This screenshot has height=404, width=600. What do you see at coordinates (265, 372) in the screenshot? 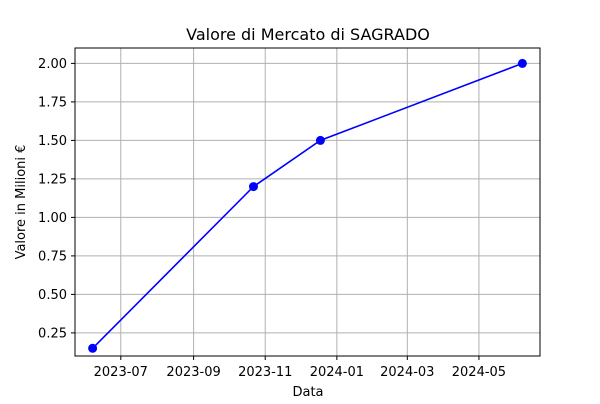
I see `x-tick-label: 2023-11` at bounding box center [265, 372].